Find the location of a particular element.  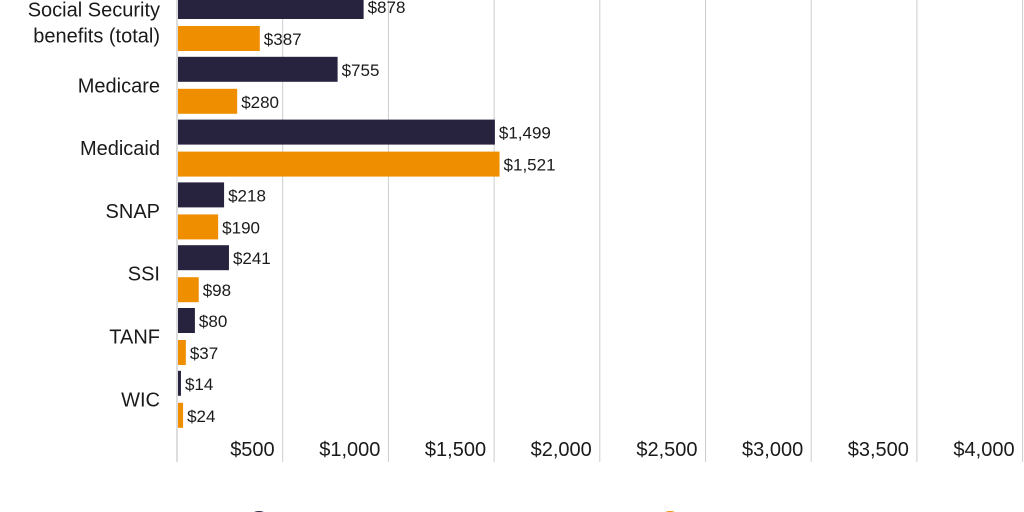

data-label-s2-1: $280 is located at coordinates (260, 102).